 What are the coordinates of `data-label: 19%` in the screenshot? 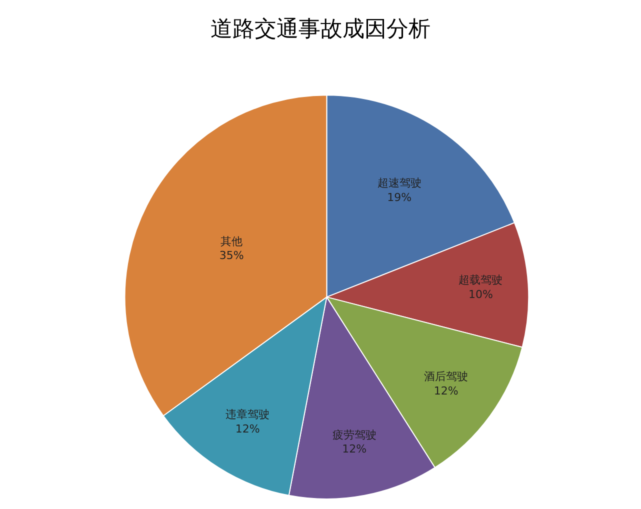 It's located at (399, 197).